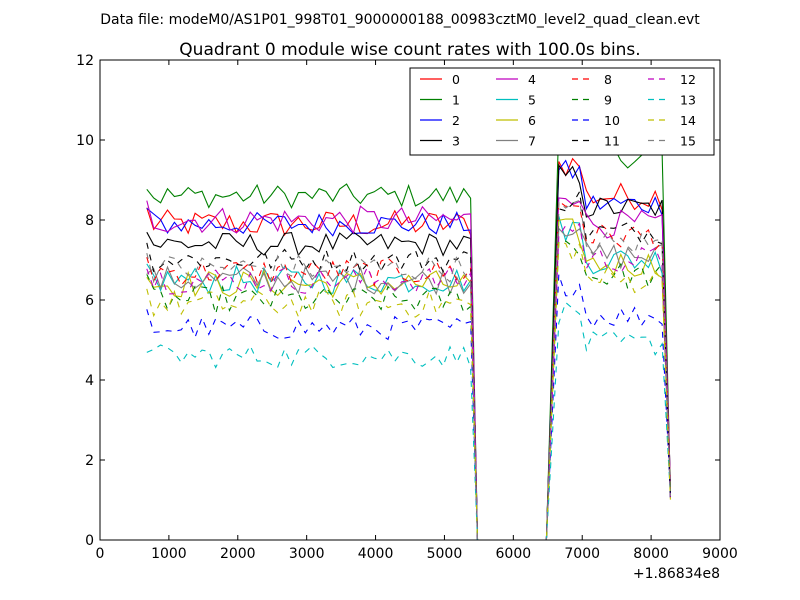 This screenshot has height=600, width=800. I want to click on legend-label-7: 7, so click(532, 141).